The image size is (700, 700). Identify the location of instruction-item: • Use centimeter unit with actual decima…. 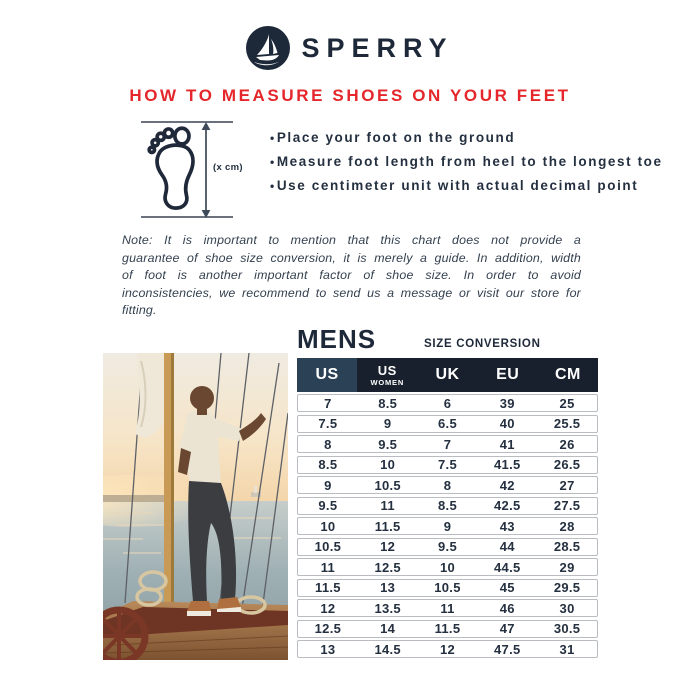
(466, 190).